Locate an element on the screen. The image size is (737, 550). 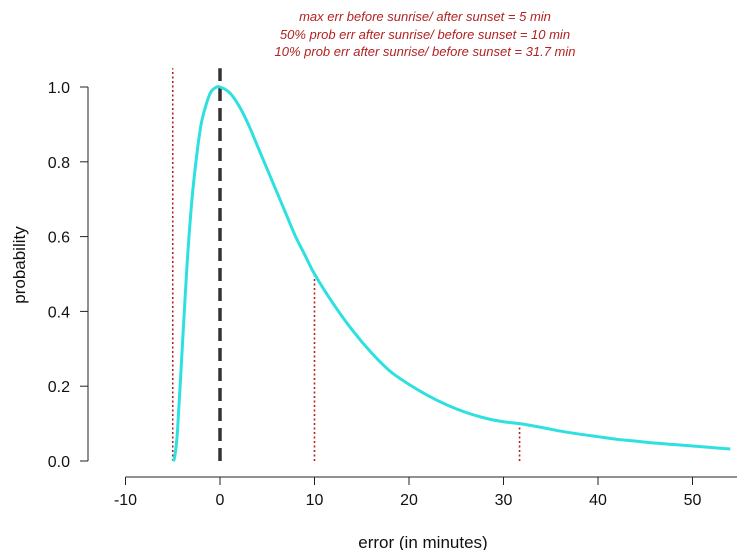
y-axis-title: probability is located at coordinates (19, 265).